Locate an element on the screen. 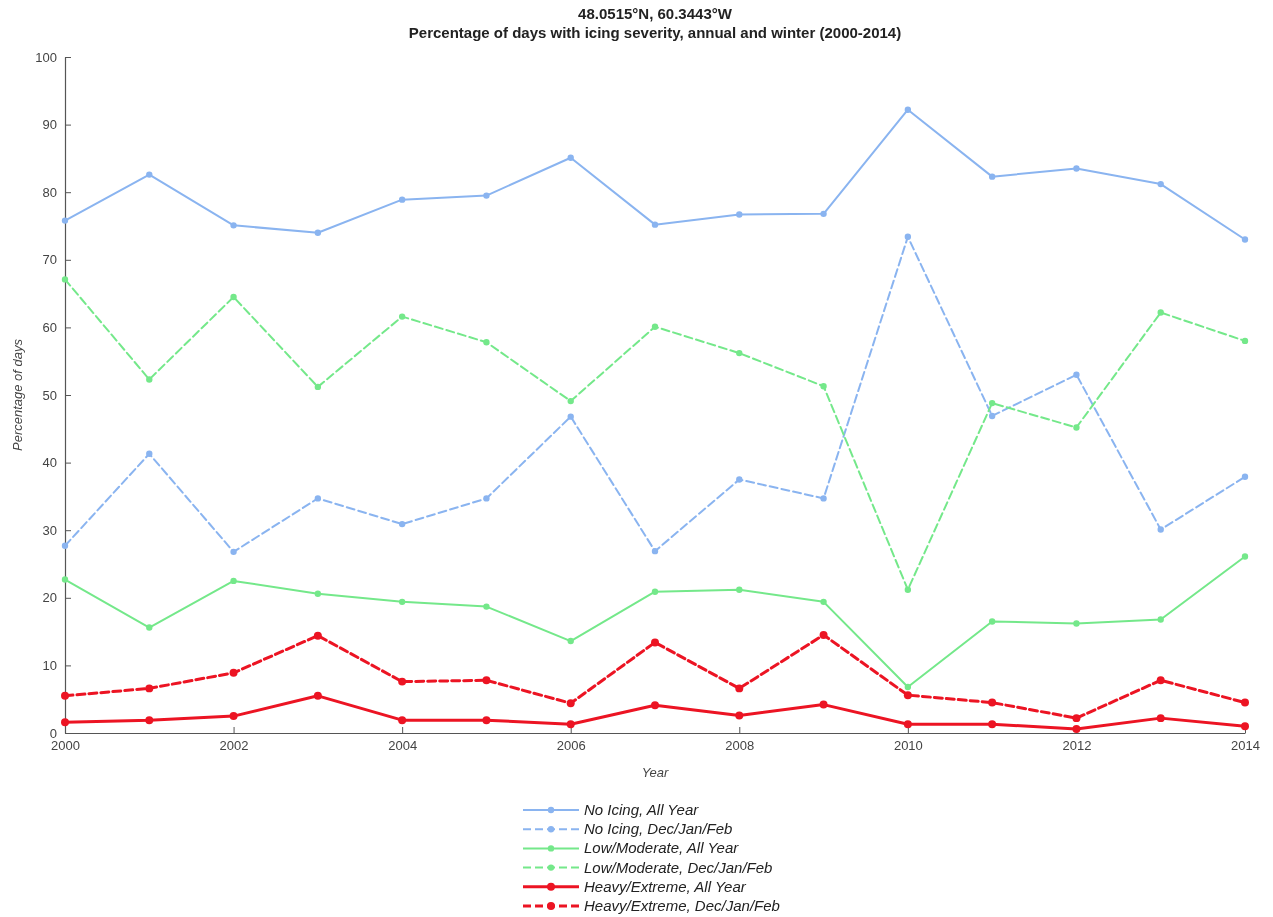 The height and width of the screenshot is (917, 1273). x-tick-label: 2014 is located at coordinates (1245, 746).